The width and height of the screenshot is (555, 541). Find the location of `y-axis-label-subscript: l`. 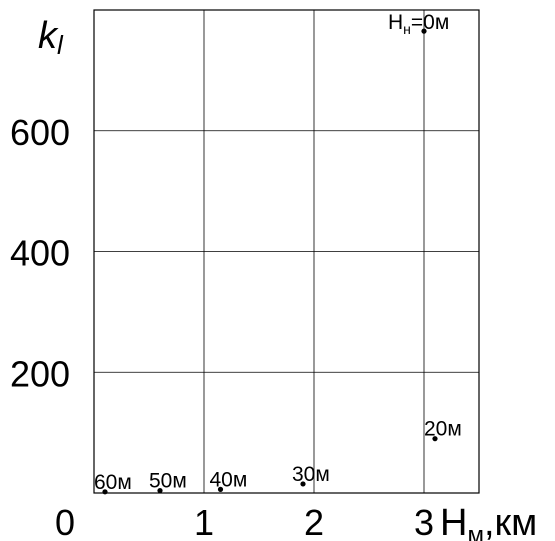

y-axis-label-subscript: l is located at coordinates (60, 45).